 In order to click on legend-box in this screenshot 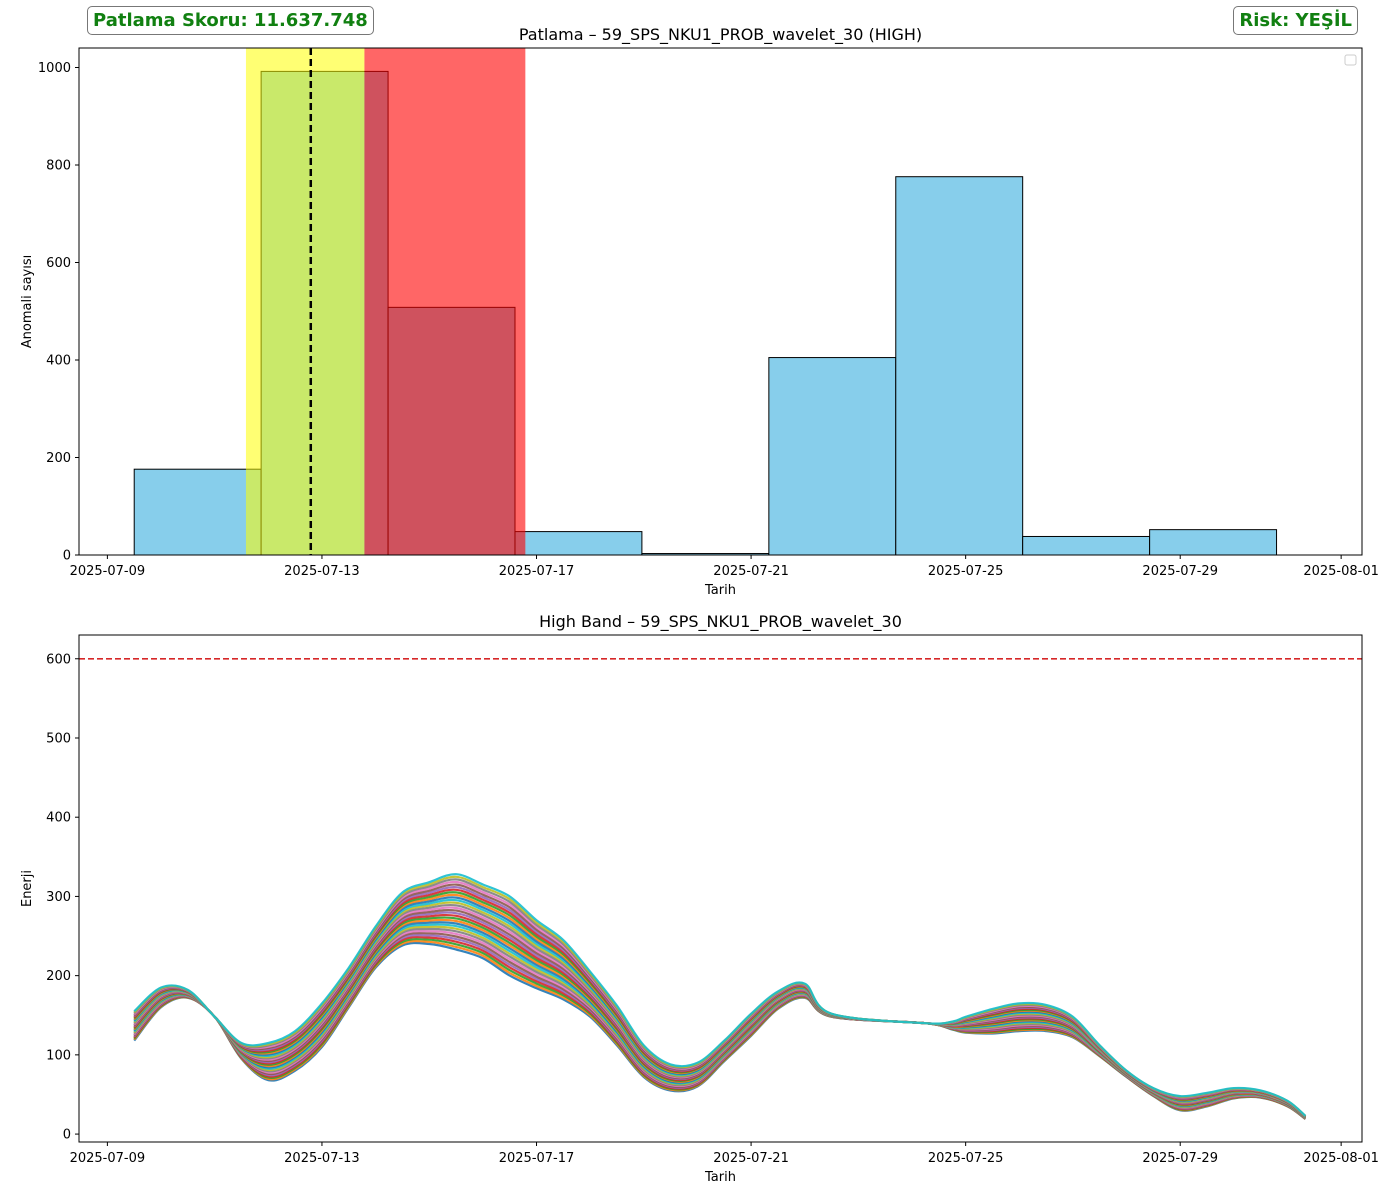, I will do `click(1350, 60)`.